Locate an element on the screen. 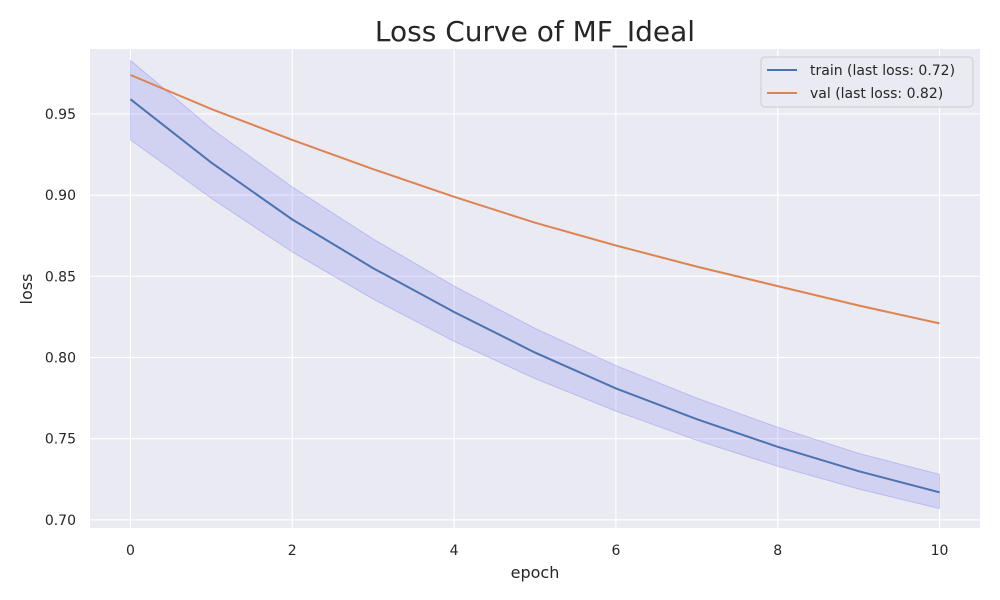 The width and height of the screenshot is (1000, 600). x-tick-labels: 0 2 4 6 8 10 is located at coordinates (537, 551).